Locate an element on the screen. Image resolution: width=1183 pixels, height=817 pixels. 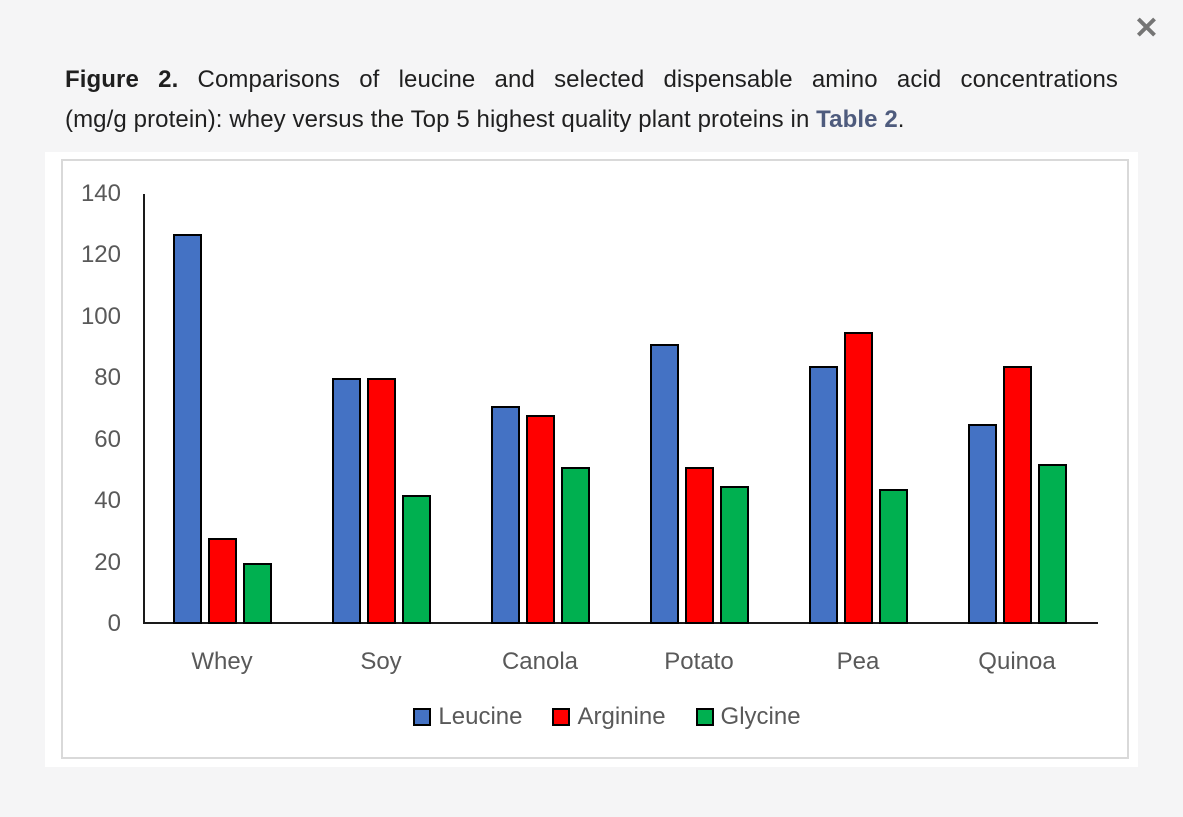
y-axis-line is located at coordinates (144, 409).